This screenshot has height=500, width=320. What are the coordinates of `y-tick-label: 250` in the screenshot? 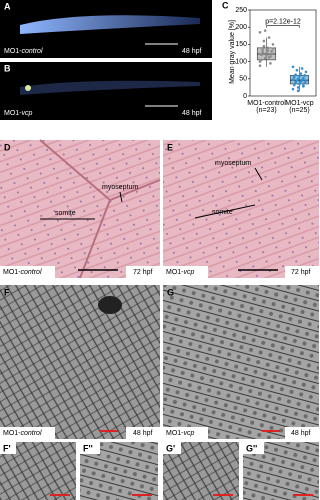 It's located at (241, 10).